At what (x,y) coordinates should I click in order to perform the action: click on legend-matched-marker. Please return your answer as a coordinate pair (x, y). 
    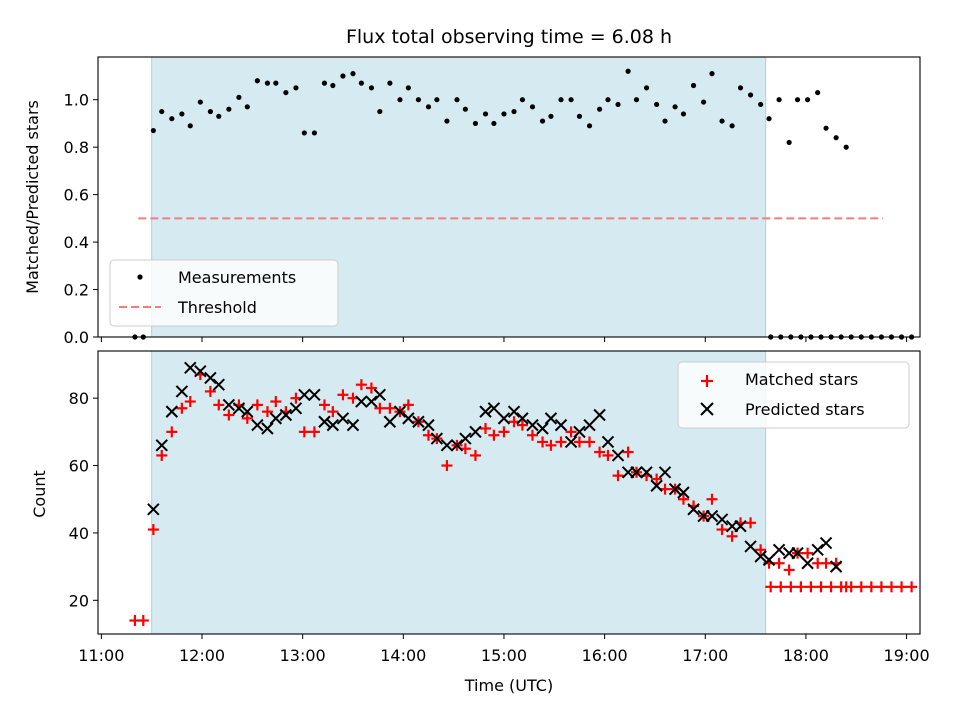
    Looking at the image, I should click on (707, 381).